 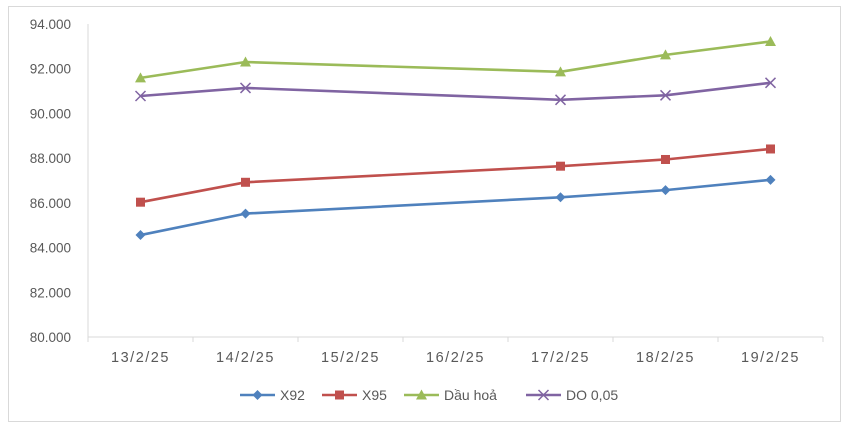 What do you see at coordinates (50, 69) in the screenshot?
I see `y-tick-label: 92.000` at bounding box center [50, 69].